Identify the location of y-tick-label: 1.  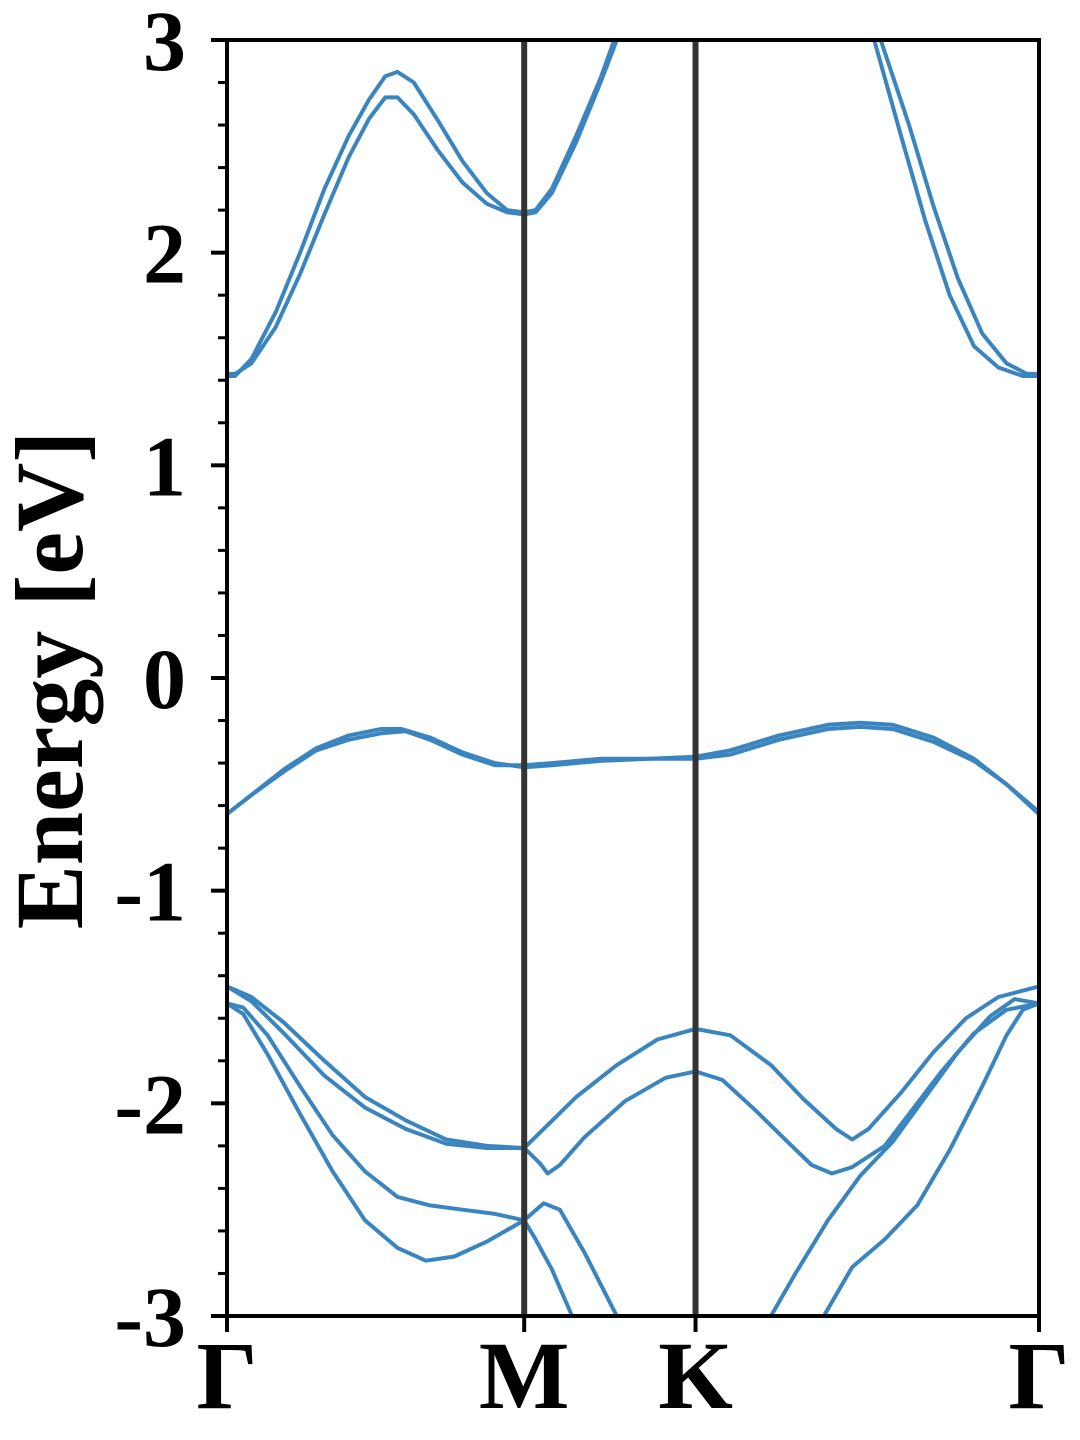
(164, 466).